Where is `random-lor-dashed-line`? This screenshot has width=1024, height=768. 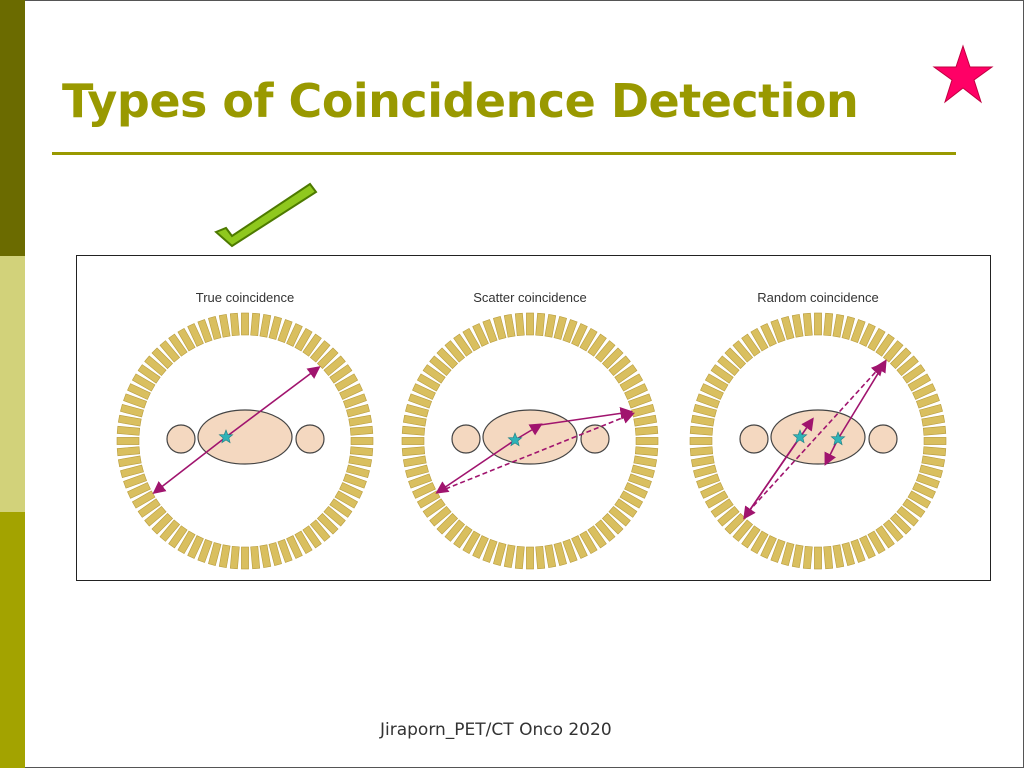
random-lor-dashed-line is located at coordinates (816, 437).